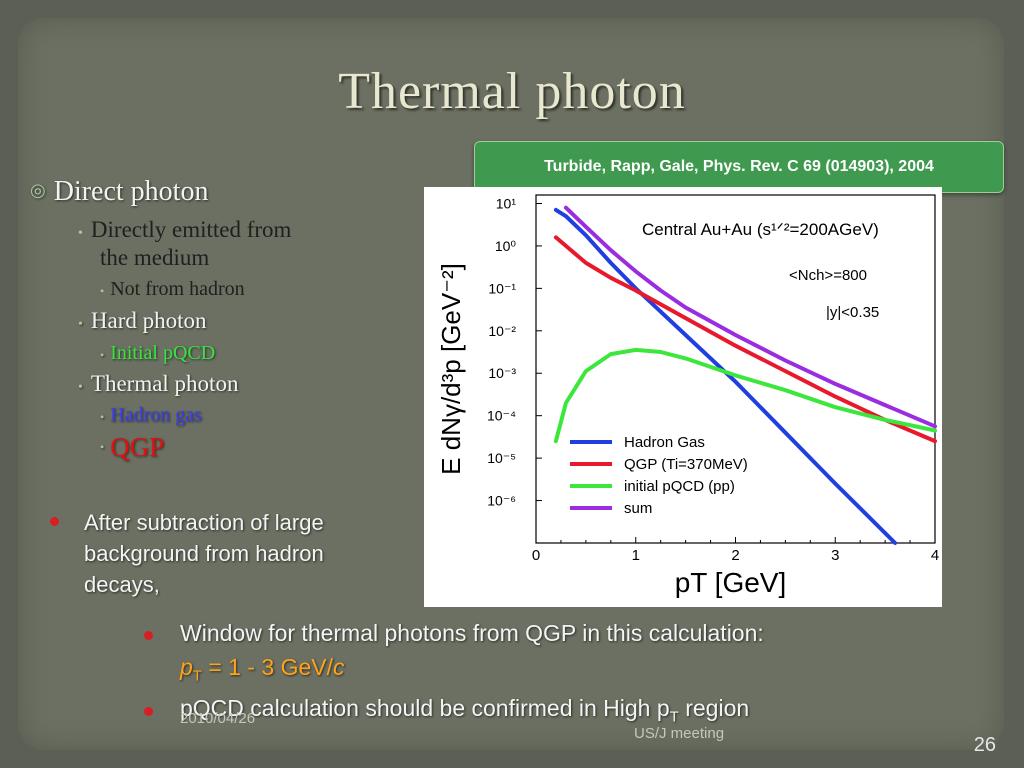 This screenshot has height=768, width=1024. What do you see at coordinates (339, 667) in the screenshot?
I see `formula-c: c` at bounding box center [339, 667].